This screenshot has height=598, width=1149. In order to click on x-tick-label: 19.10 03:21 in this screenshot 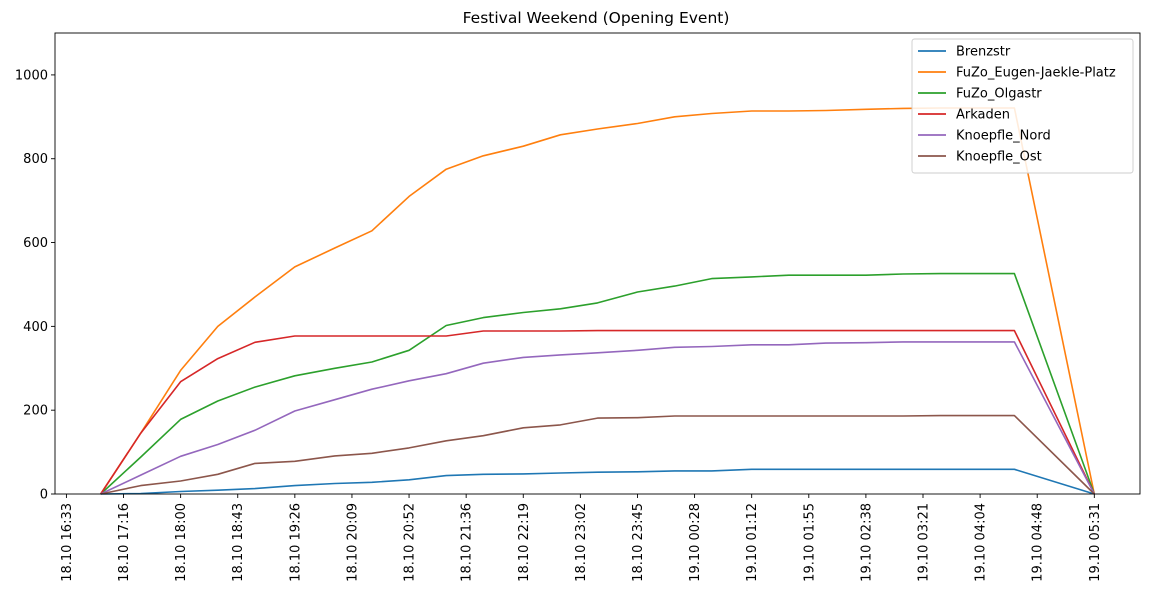, I will do `click(924, 542)`.